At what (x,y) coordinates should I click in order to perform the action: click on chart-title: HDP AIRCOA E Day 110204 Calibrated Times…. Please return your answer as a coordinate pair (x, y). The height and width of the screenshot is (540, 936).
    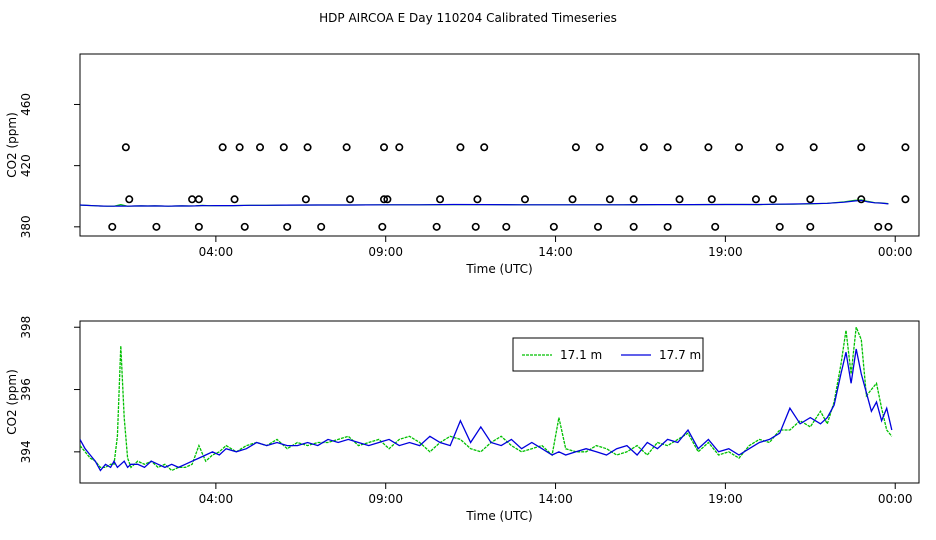
    Looking at the image, I should click on (468, 18).